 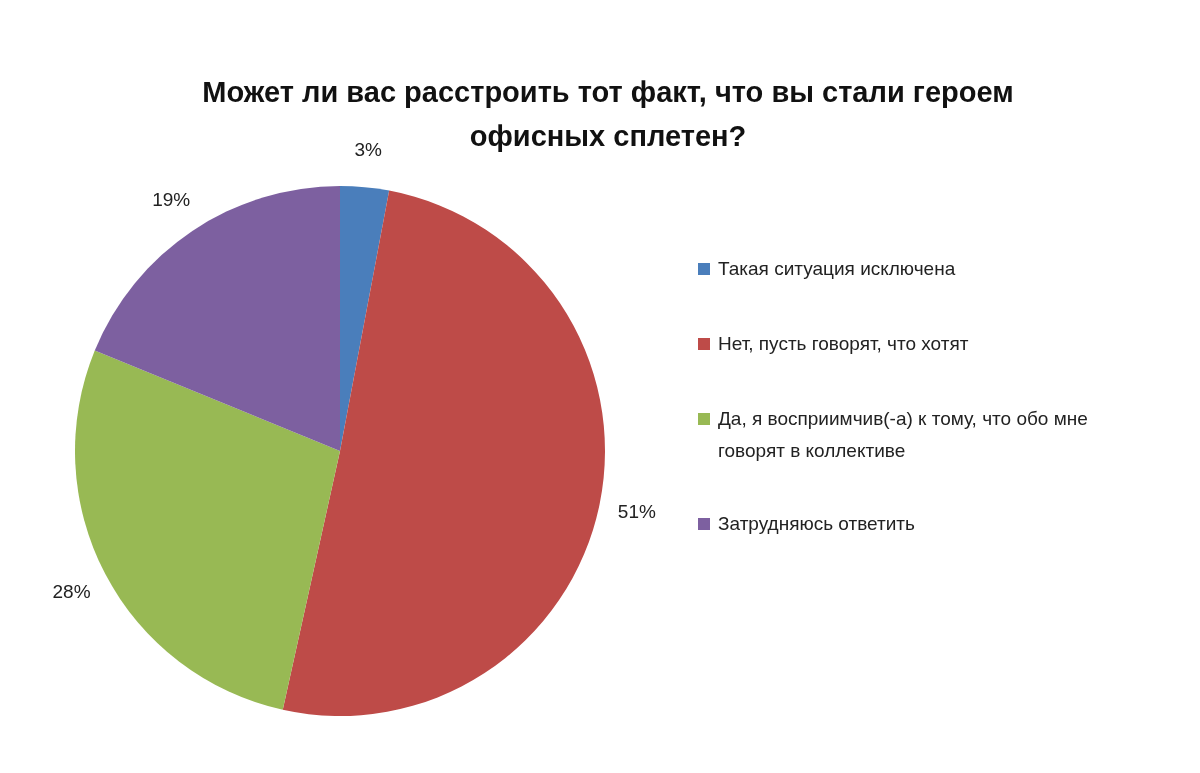 I want to click on data-label: 3%, so click(x=368, y=149).